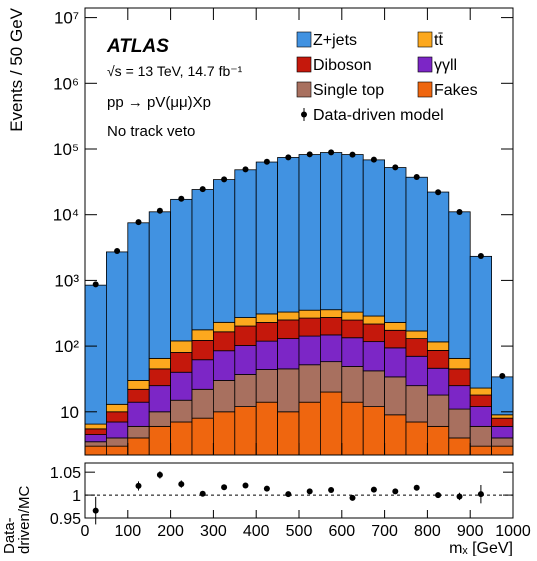 This screenshot has width=537, height=561. Describe the element at coordinates (137, 46) in the screenshot. I see `annotation: ATLAS` at that location.